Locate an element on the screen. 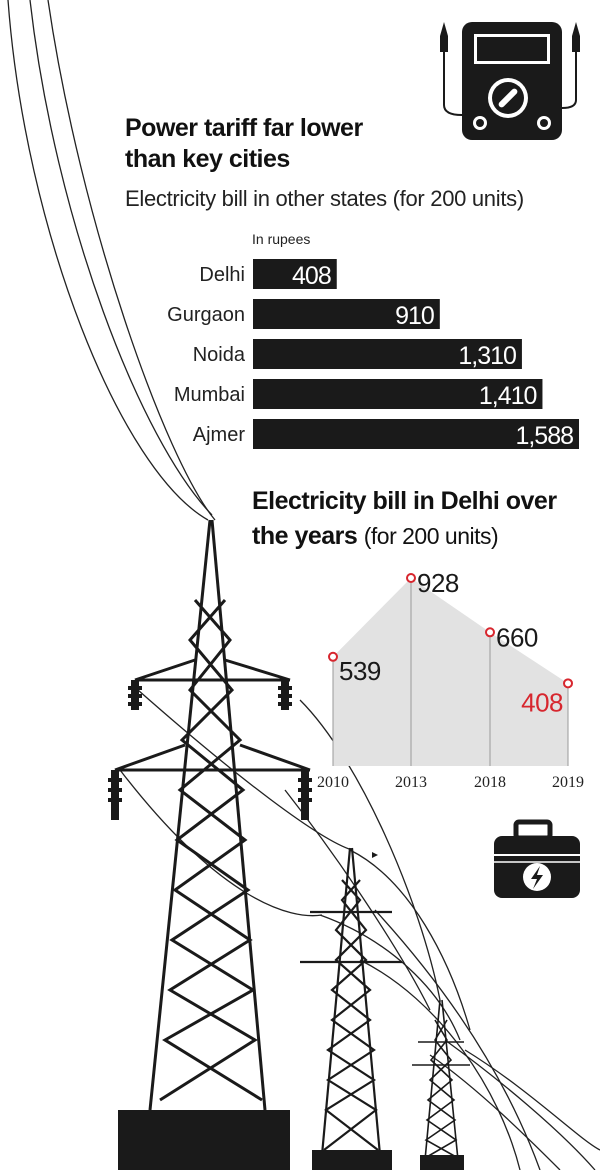  line-chart-title-main: Electricity bill in Delhi over the years is located at coordinates (404, 518).